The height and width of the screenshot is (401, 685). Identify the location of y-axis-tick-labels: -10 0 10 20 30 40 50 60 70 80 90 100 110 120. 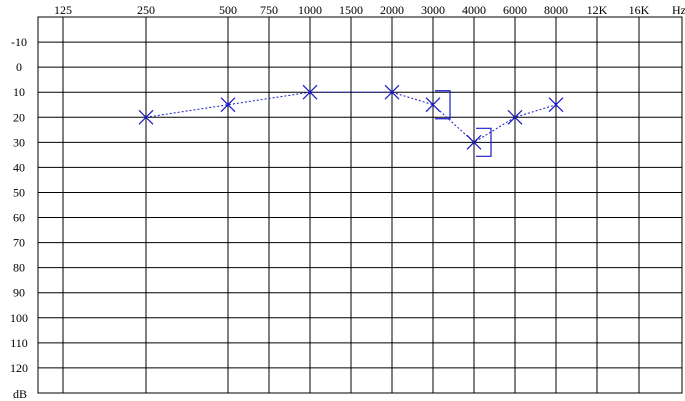
(19, 205).